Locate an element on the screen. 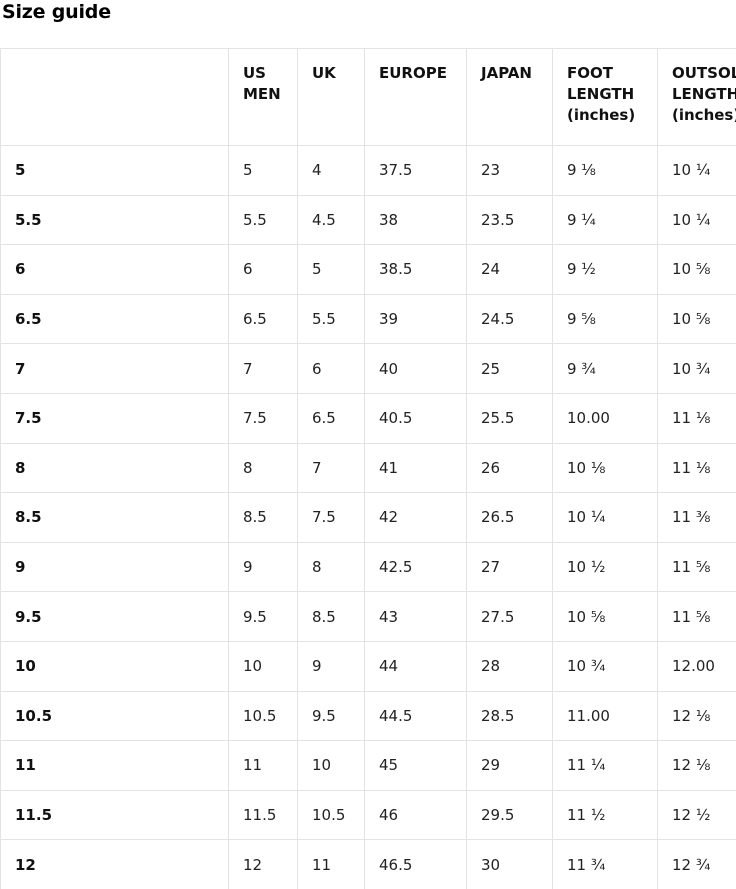 The image size is (736, 889). cell-japan: 24 is located at coordinates (509, 269).